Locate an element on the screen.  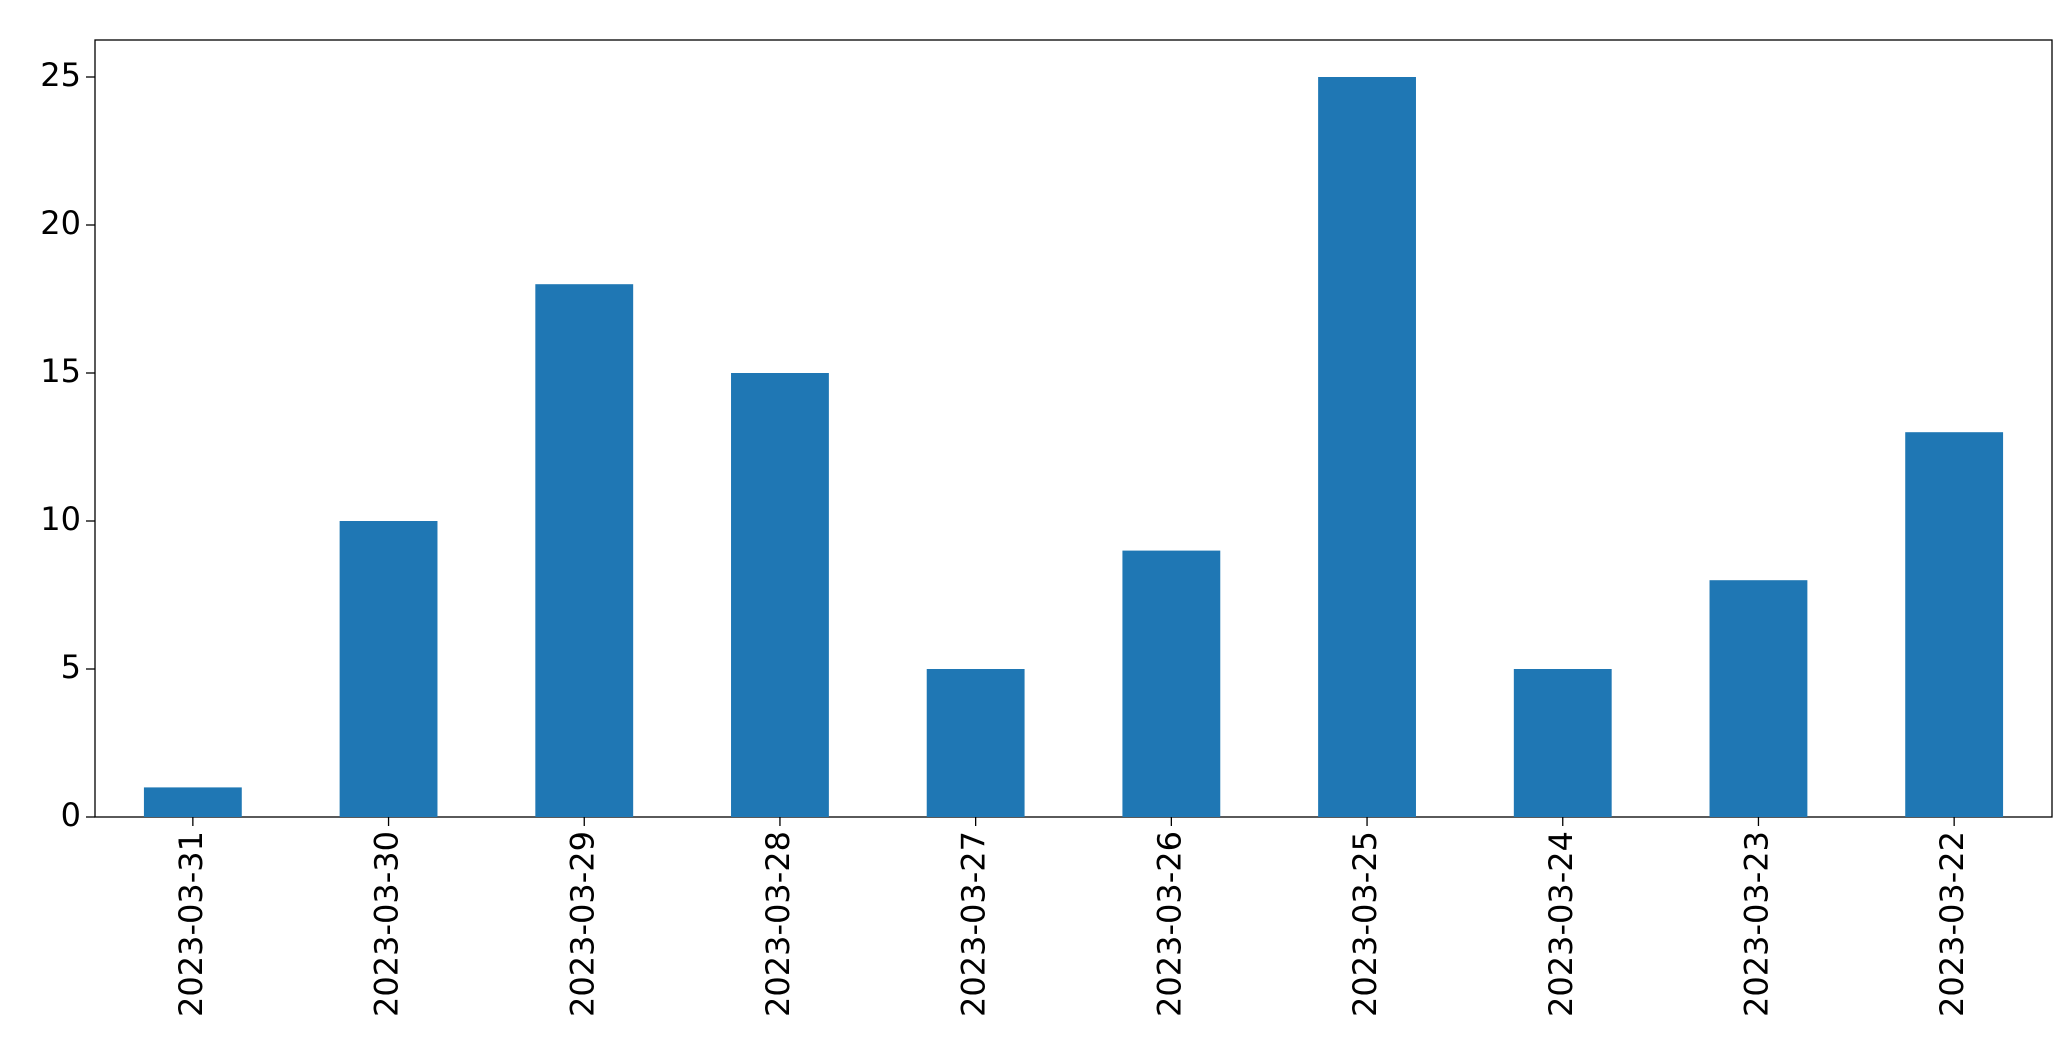
y-tick-label: 0 is located at coordinates (71, 815).